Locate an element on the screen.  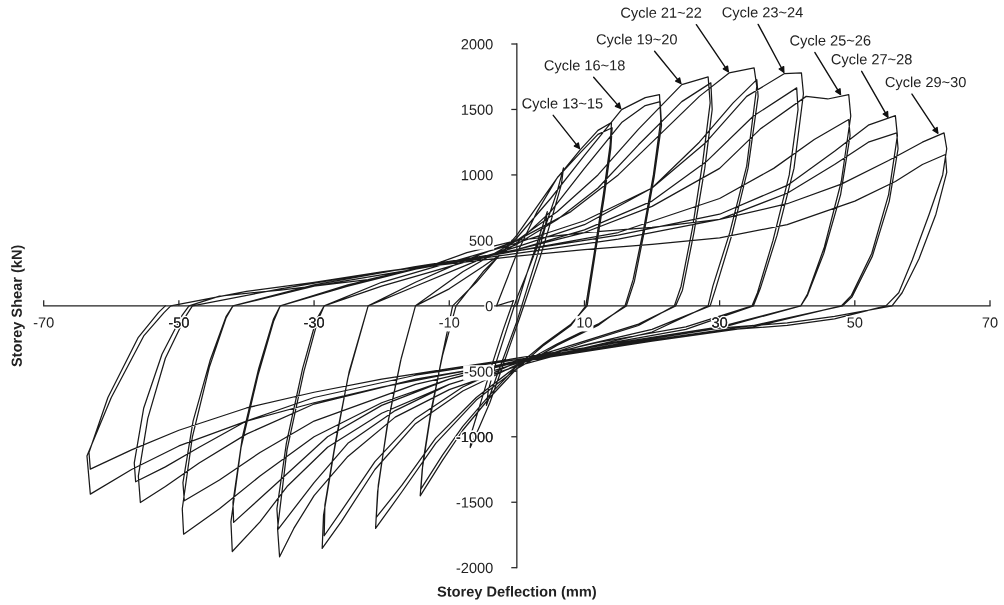
annotation: Cycle 27~28 is located at coordinates (871, 60).